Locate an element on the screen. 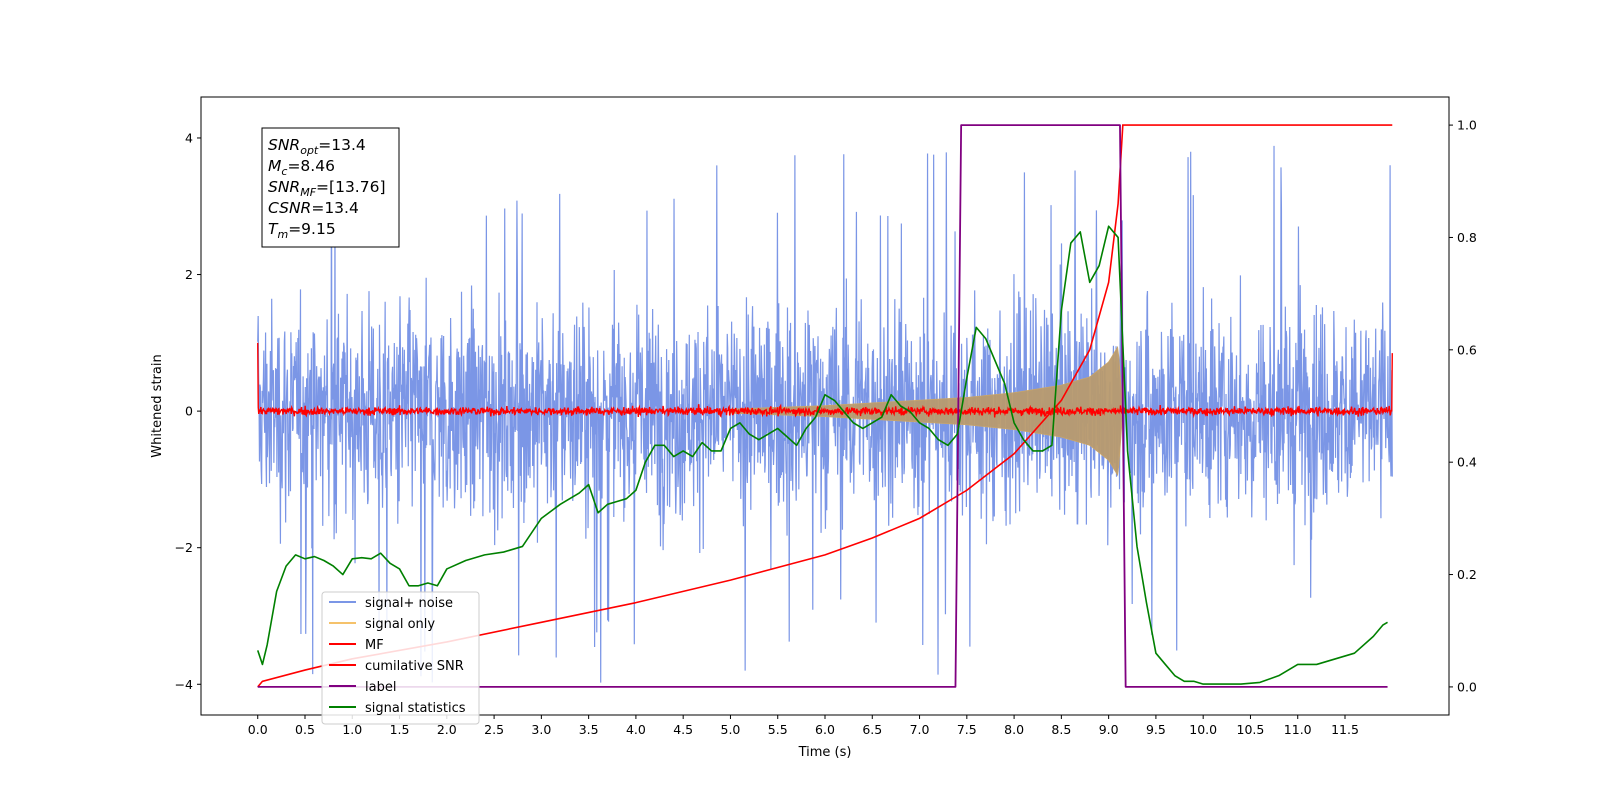  y-tick-label-left: 2 is located at coordinates (189, 274).